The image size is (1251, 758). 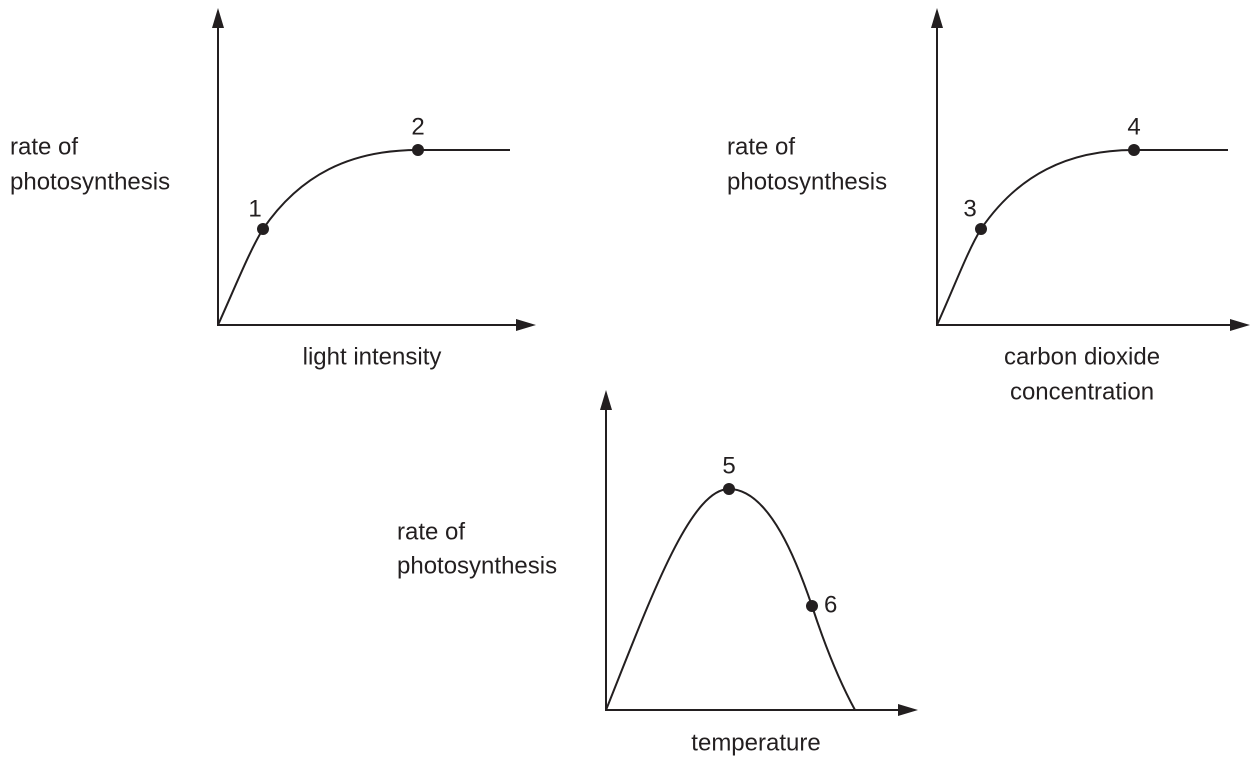 I want to click on point-label: 3, so click(x=969, y=208).